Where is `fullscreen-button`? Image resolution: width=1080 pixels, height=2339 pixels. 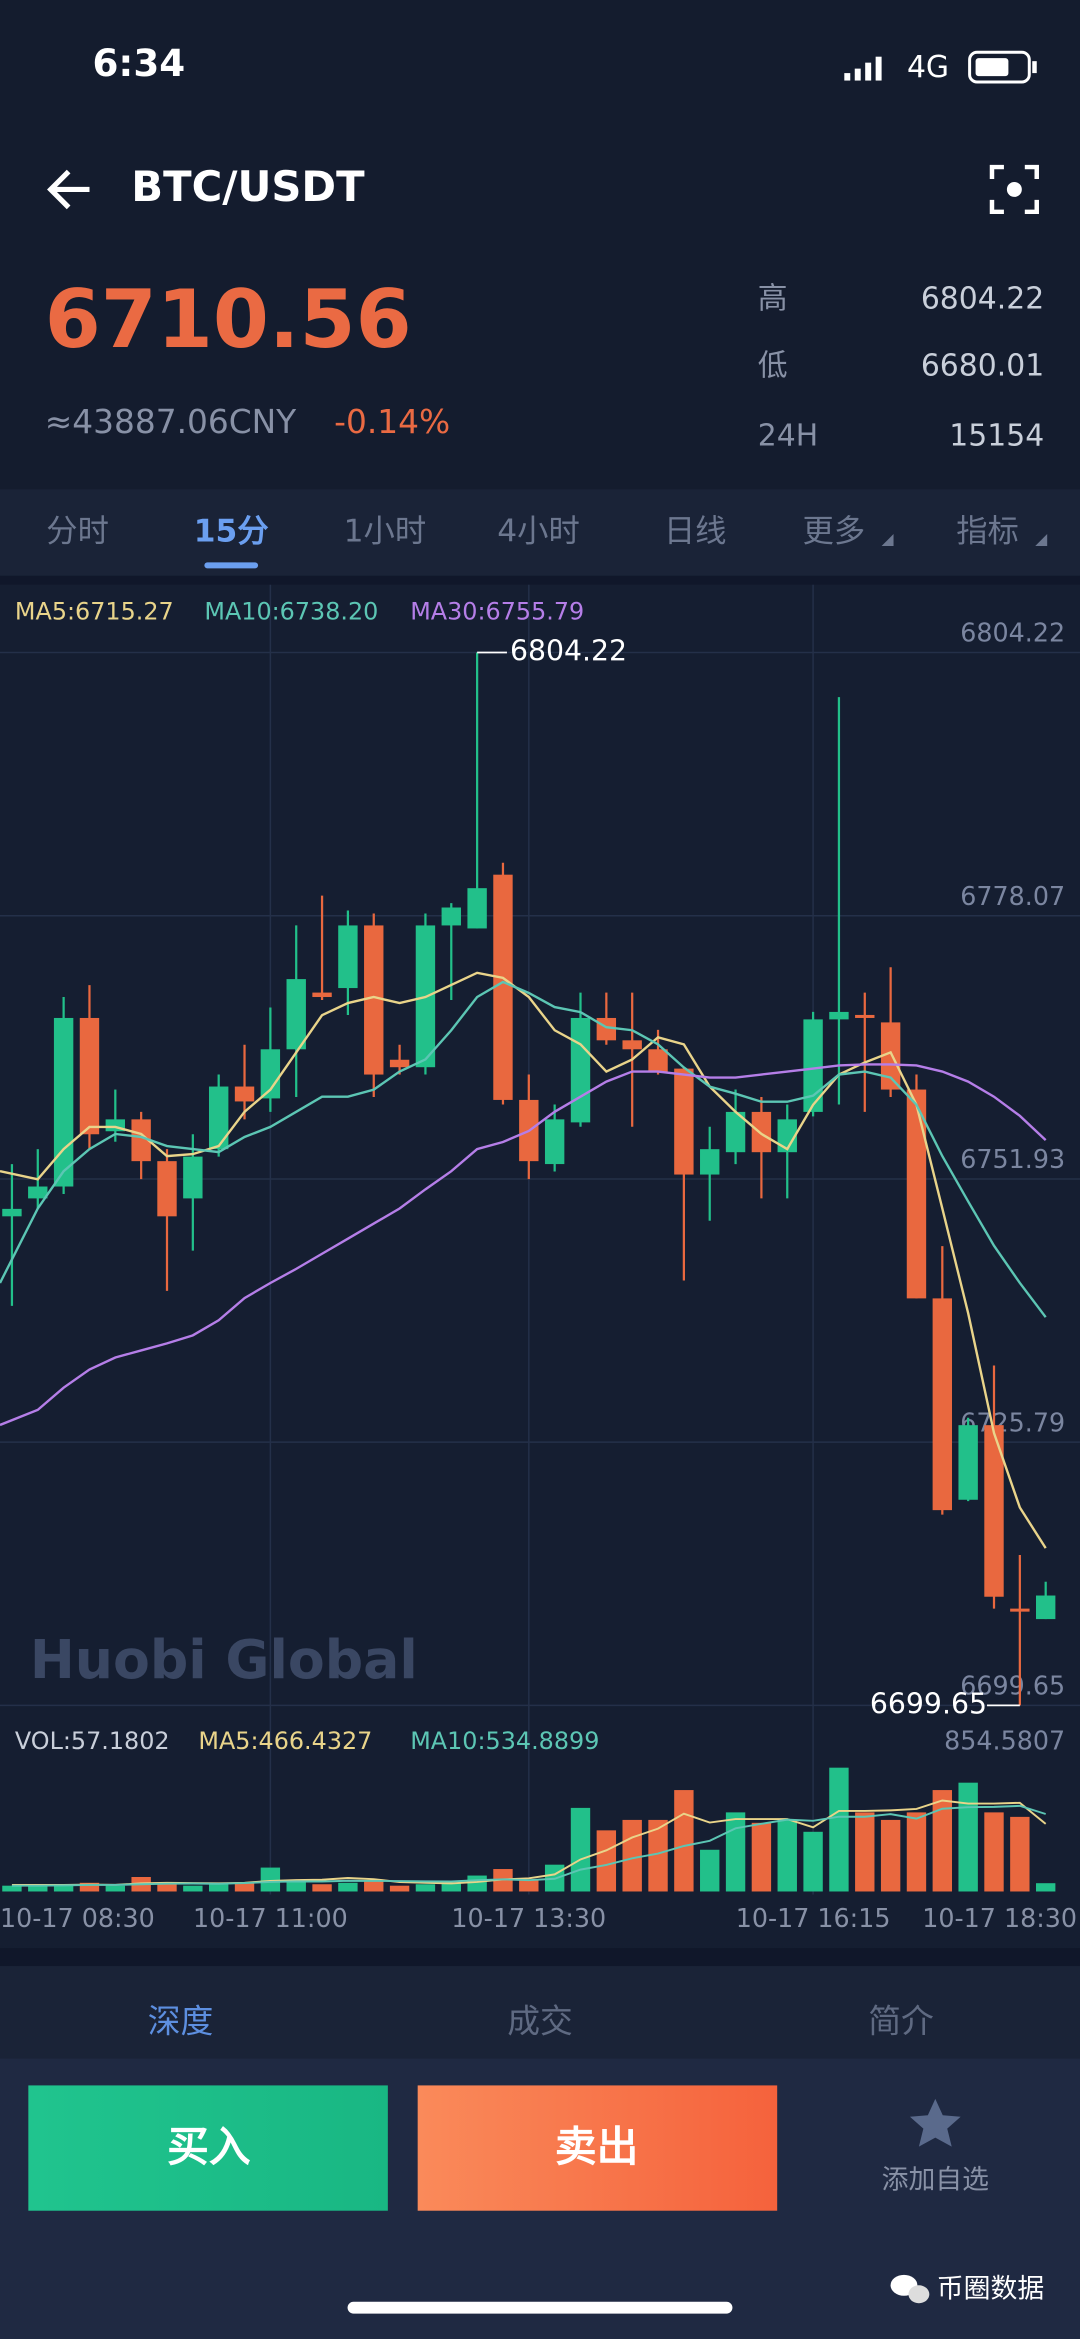 fullscreen-button is located at coordinates (1014, 189).